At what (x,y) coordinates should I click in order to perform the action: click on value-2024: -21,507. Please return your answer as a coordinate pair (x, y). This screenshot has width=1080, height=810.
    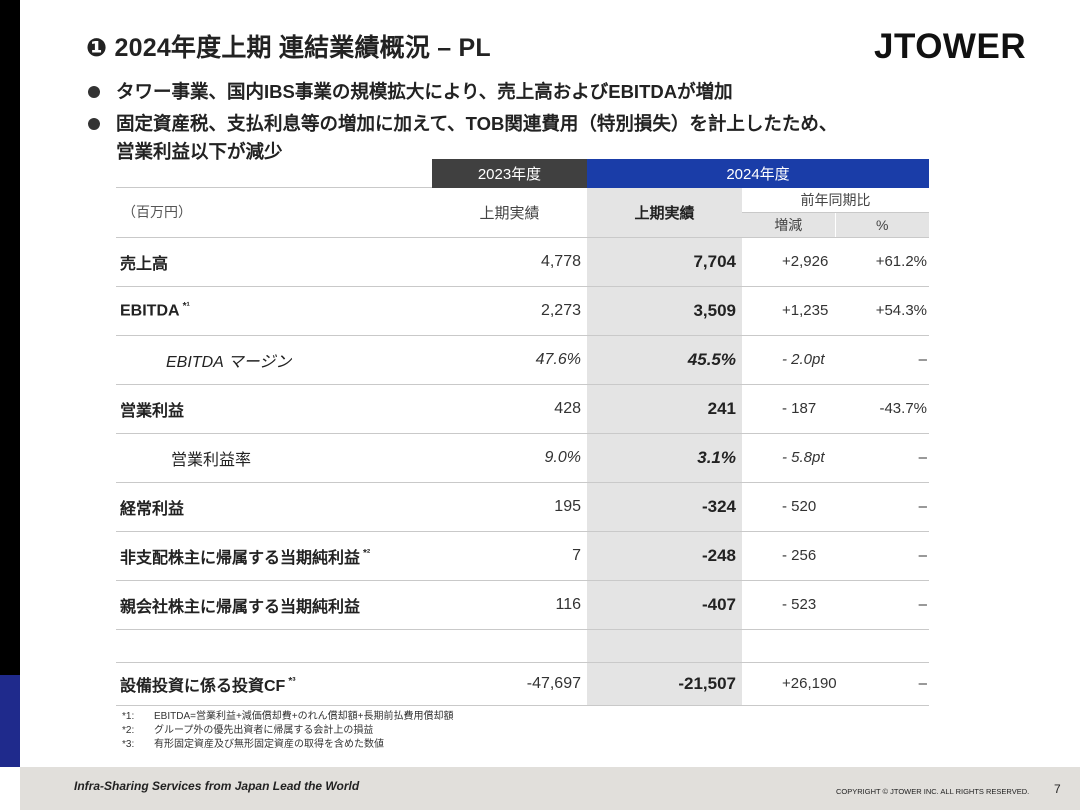
    Looking at the image, I should click on (664, 684).